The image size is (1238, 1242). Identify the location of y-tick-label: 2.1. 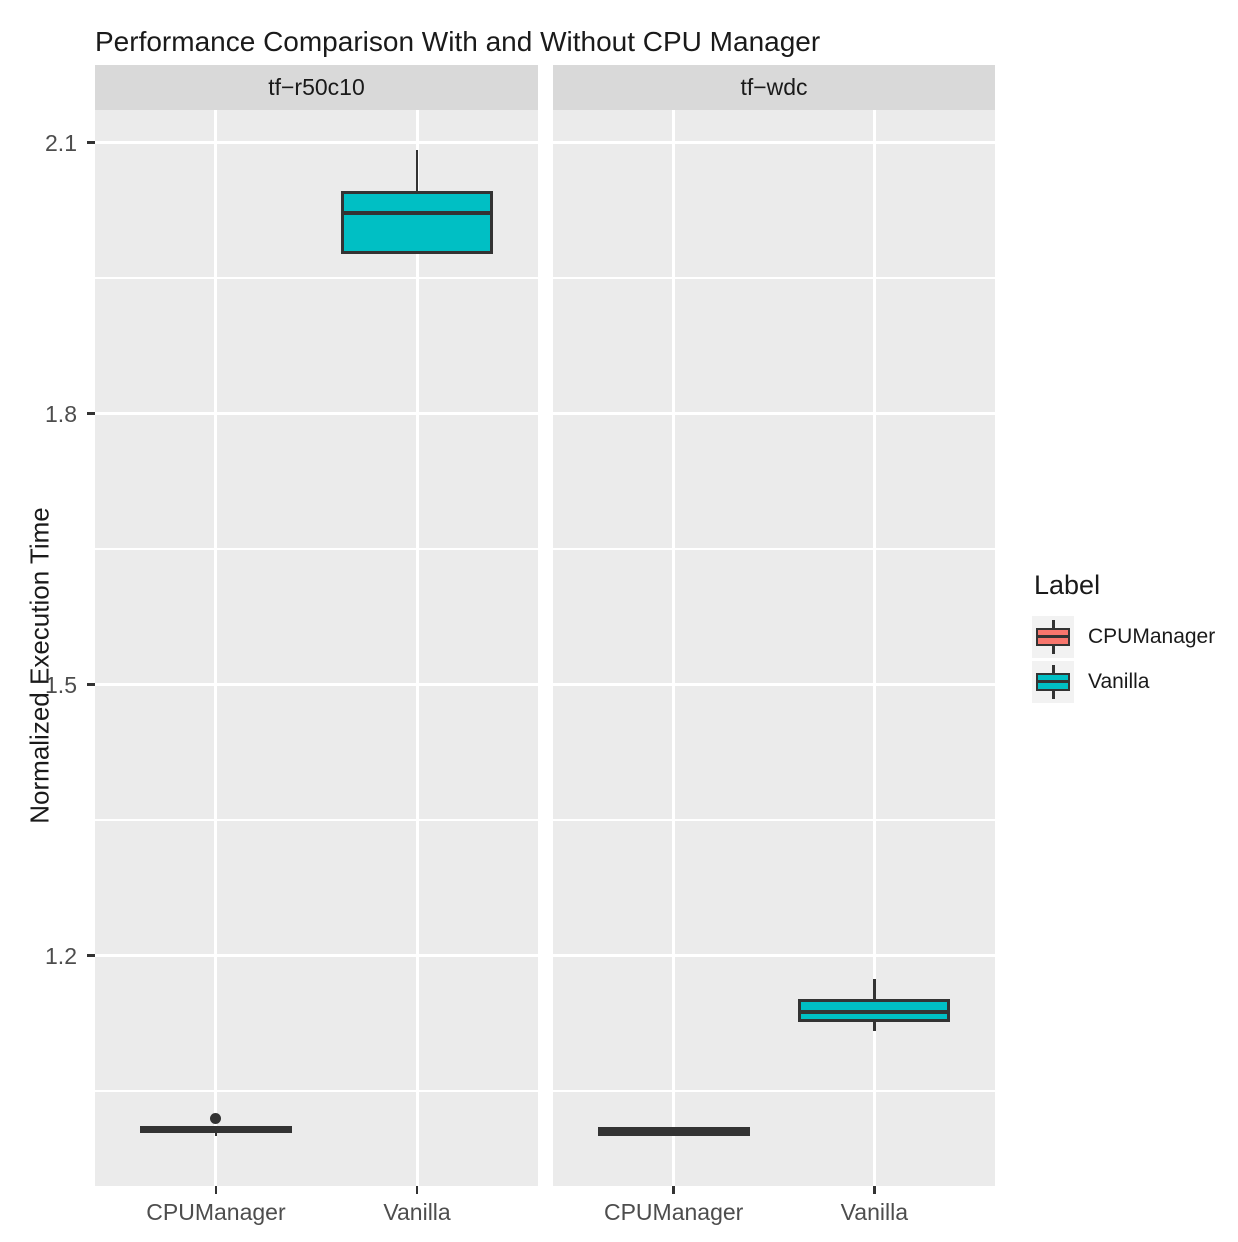
(61, 142).